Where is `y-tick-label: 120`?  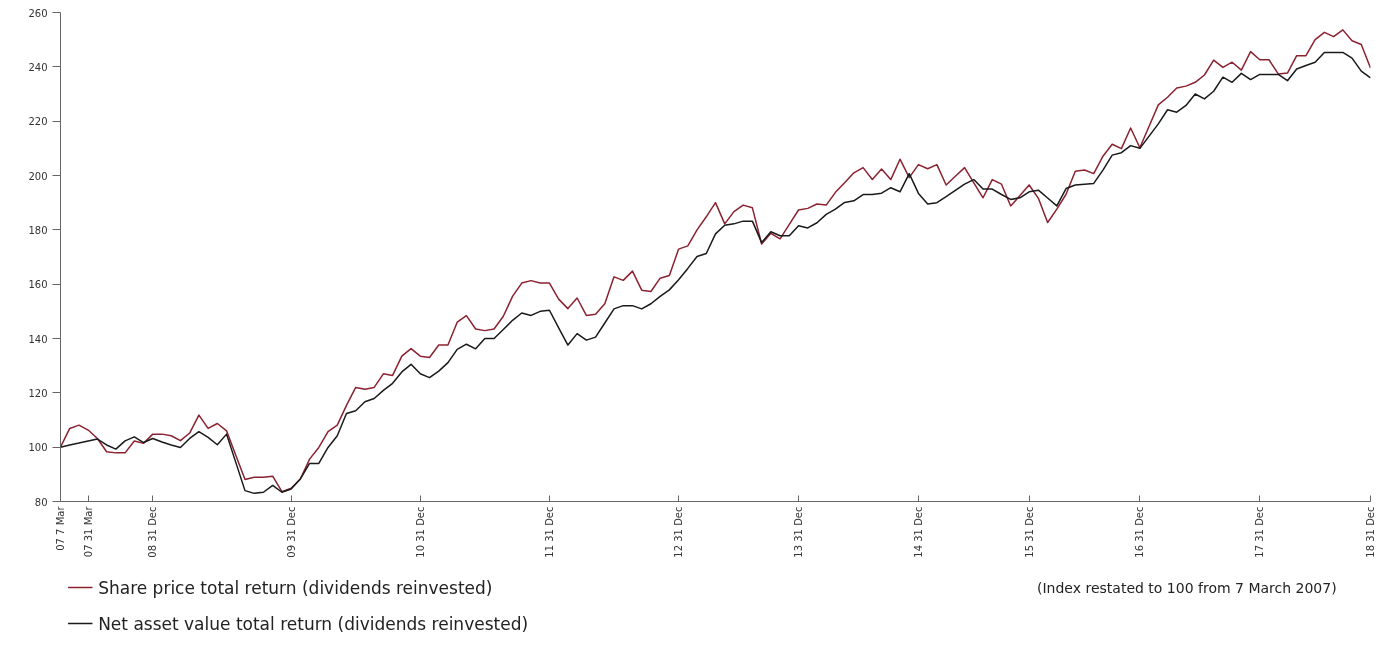 y-tick-label: 120 is located at coordinates (38, 393).